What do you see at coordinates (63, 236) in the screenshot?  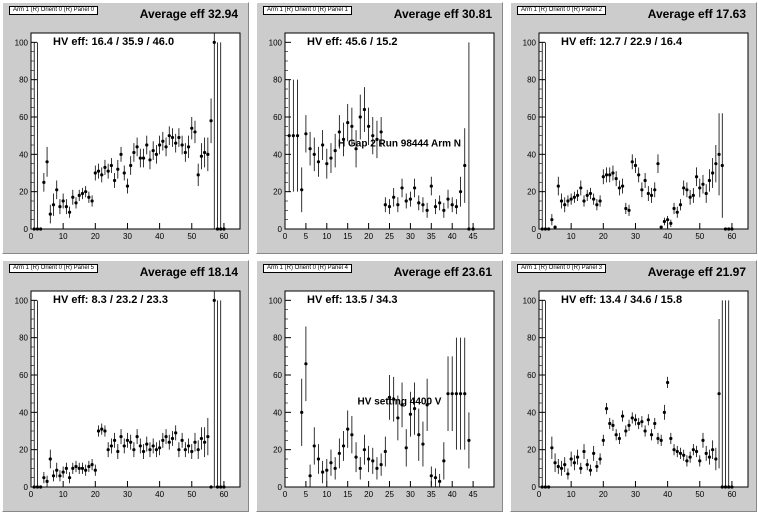 I see `x-tick-label: 10` at bounding box center [63, 236].